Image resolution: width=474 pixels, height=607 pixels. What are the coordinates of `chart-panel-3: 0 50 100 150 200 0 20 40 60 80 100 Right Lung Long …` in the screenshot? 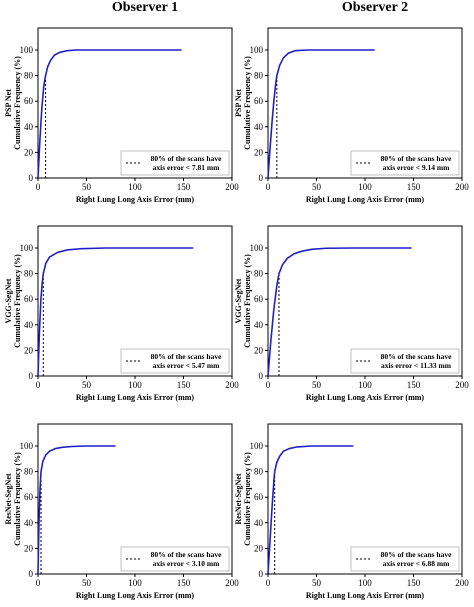 It's located at (121, 313).